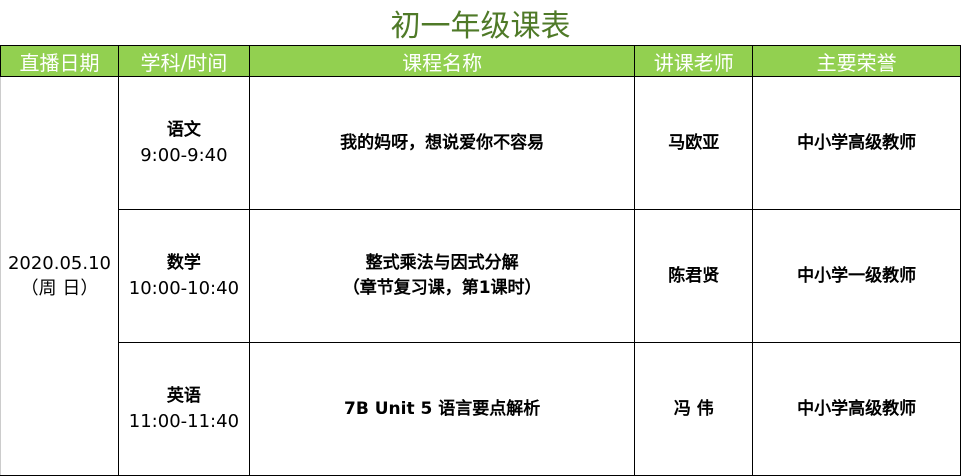 This screenshot has width=961, height=476. I want to click on course-note: （章节复习课，第1课时）, so click(442, 288).